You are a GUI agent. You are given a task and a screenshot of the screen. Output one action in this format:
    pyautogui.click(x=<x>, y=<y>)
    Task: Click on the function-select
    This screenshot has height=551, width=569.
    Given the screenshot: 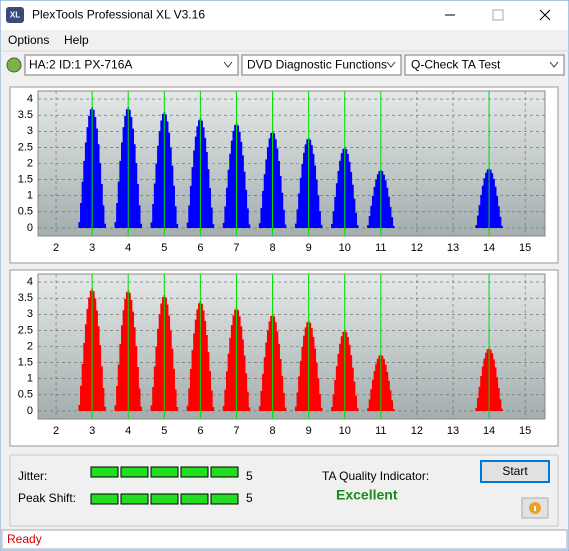 What is the action you would take?
    pyautogui.click(x=321, y=65)
    